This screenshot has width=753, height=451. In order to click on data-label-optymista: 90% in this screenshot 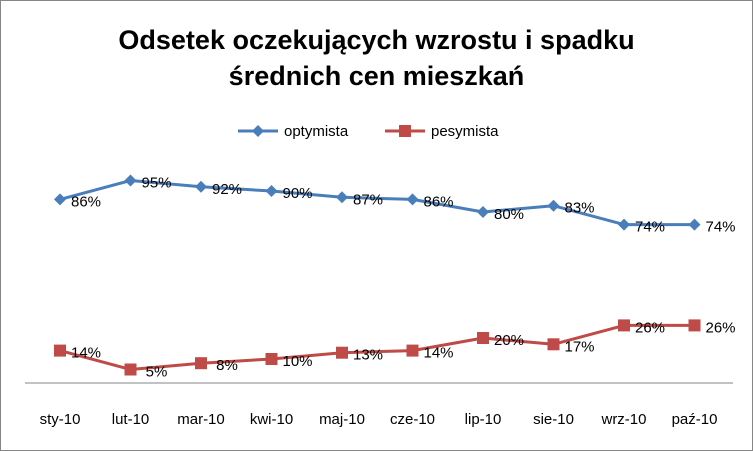, I will do `click(297, 193)`.